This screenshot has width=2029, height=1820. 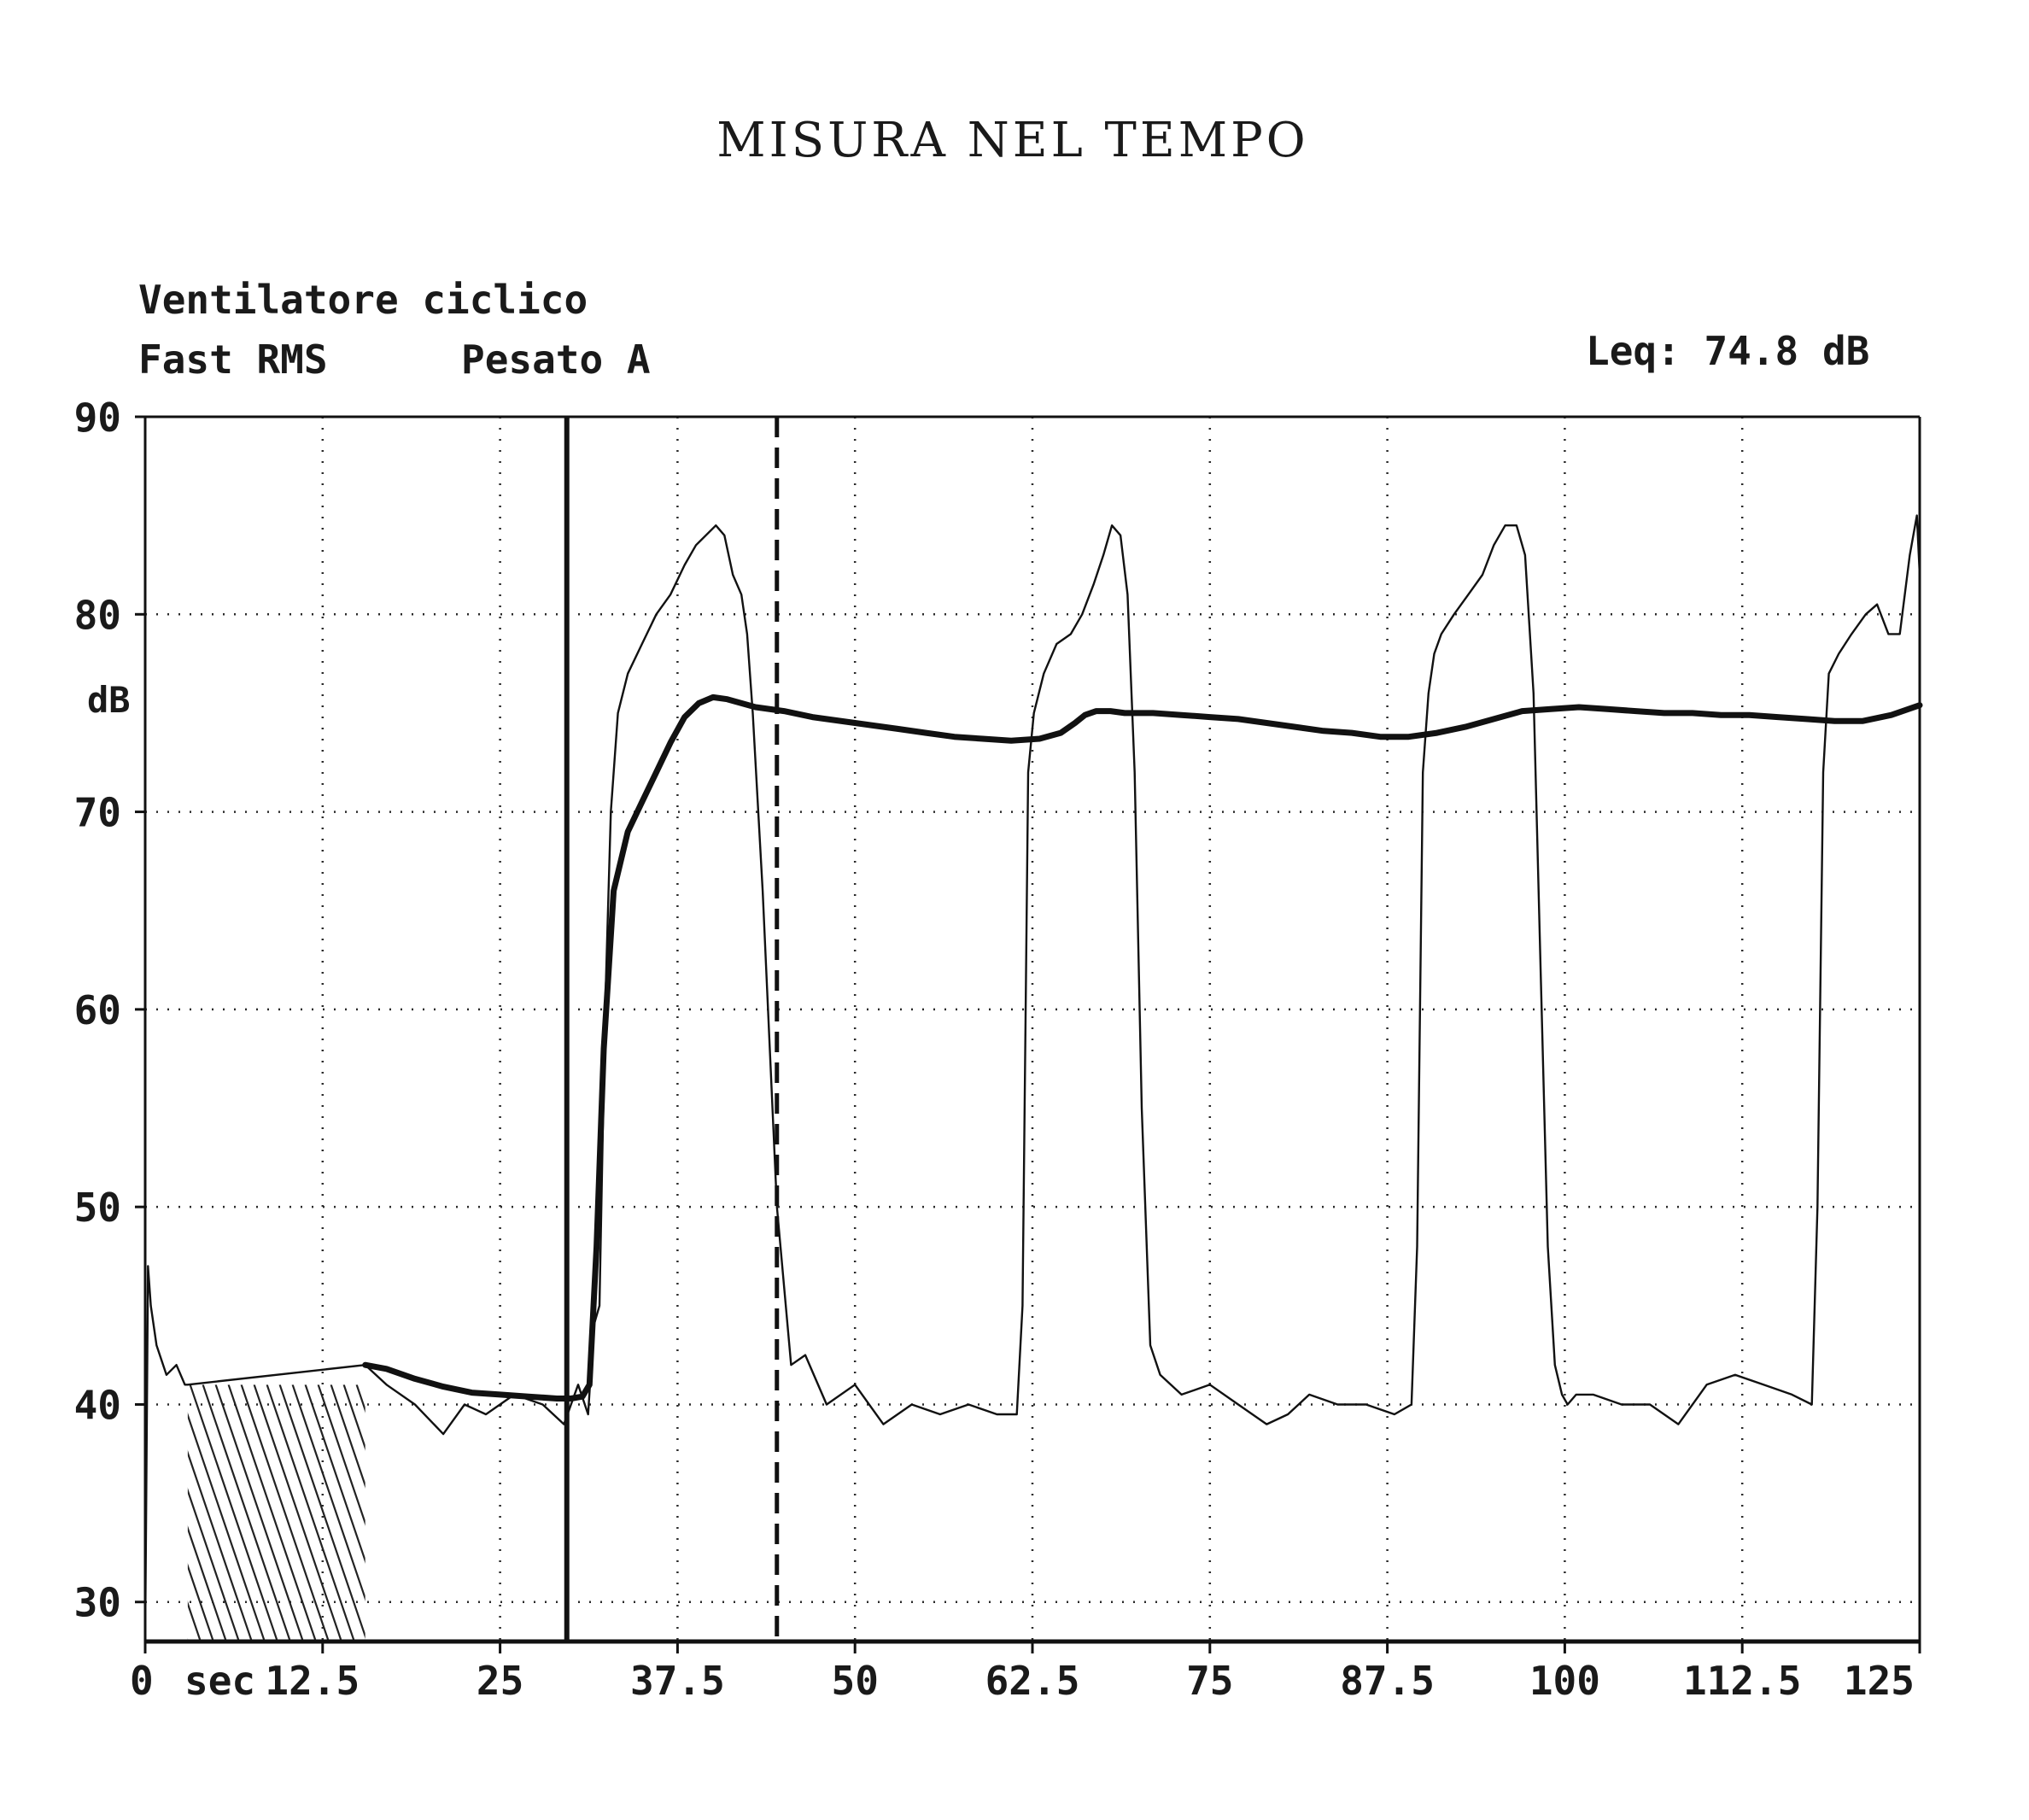 What do you see at coordinates (677, 1681) in the screenshot?
I see `x-tick-label-3: 37.5` at bounding box center [677, 1681].